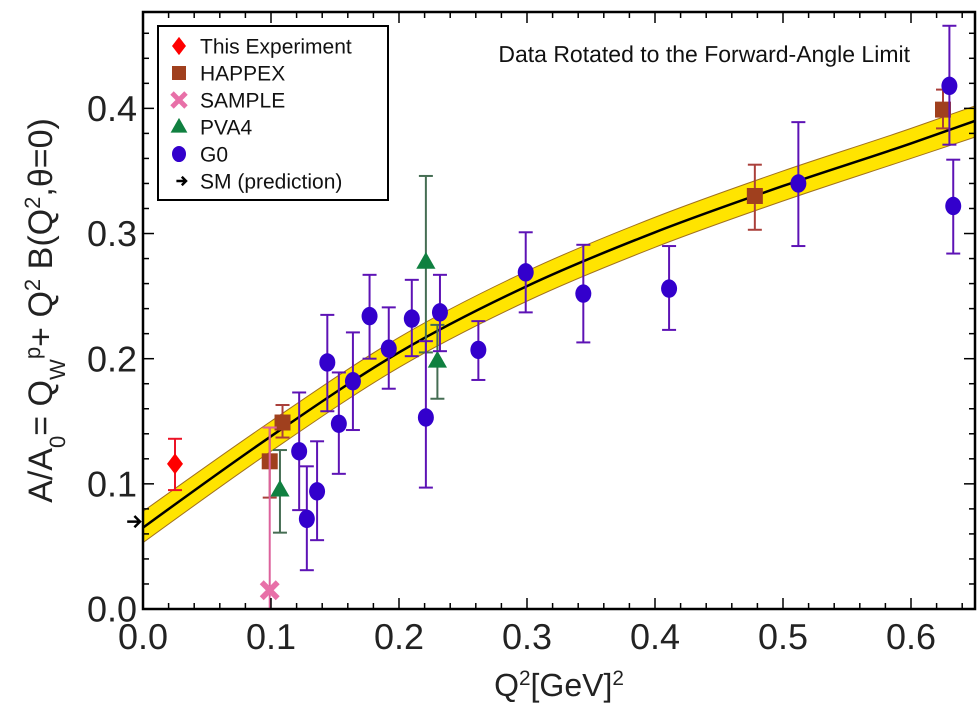  I want to click on legend-label: This Experiment, so click(276, 46).